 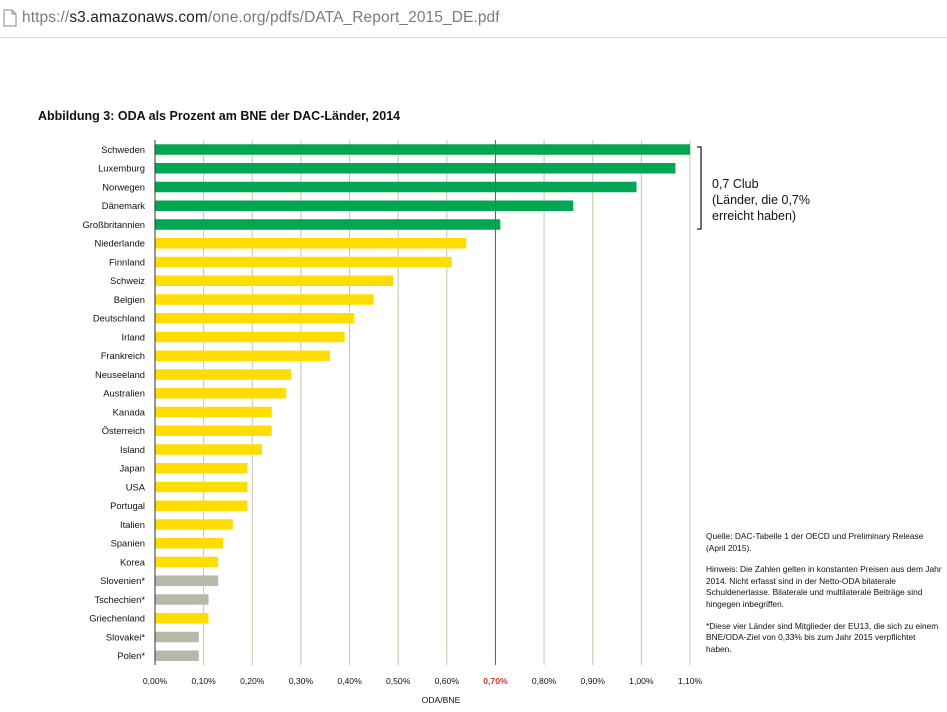 I want to click on category-label: Finnland, so click(x=127, y=261).